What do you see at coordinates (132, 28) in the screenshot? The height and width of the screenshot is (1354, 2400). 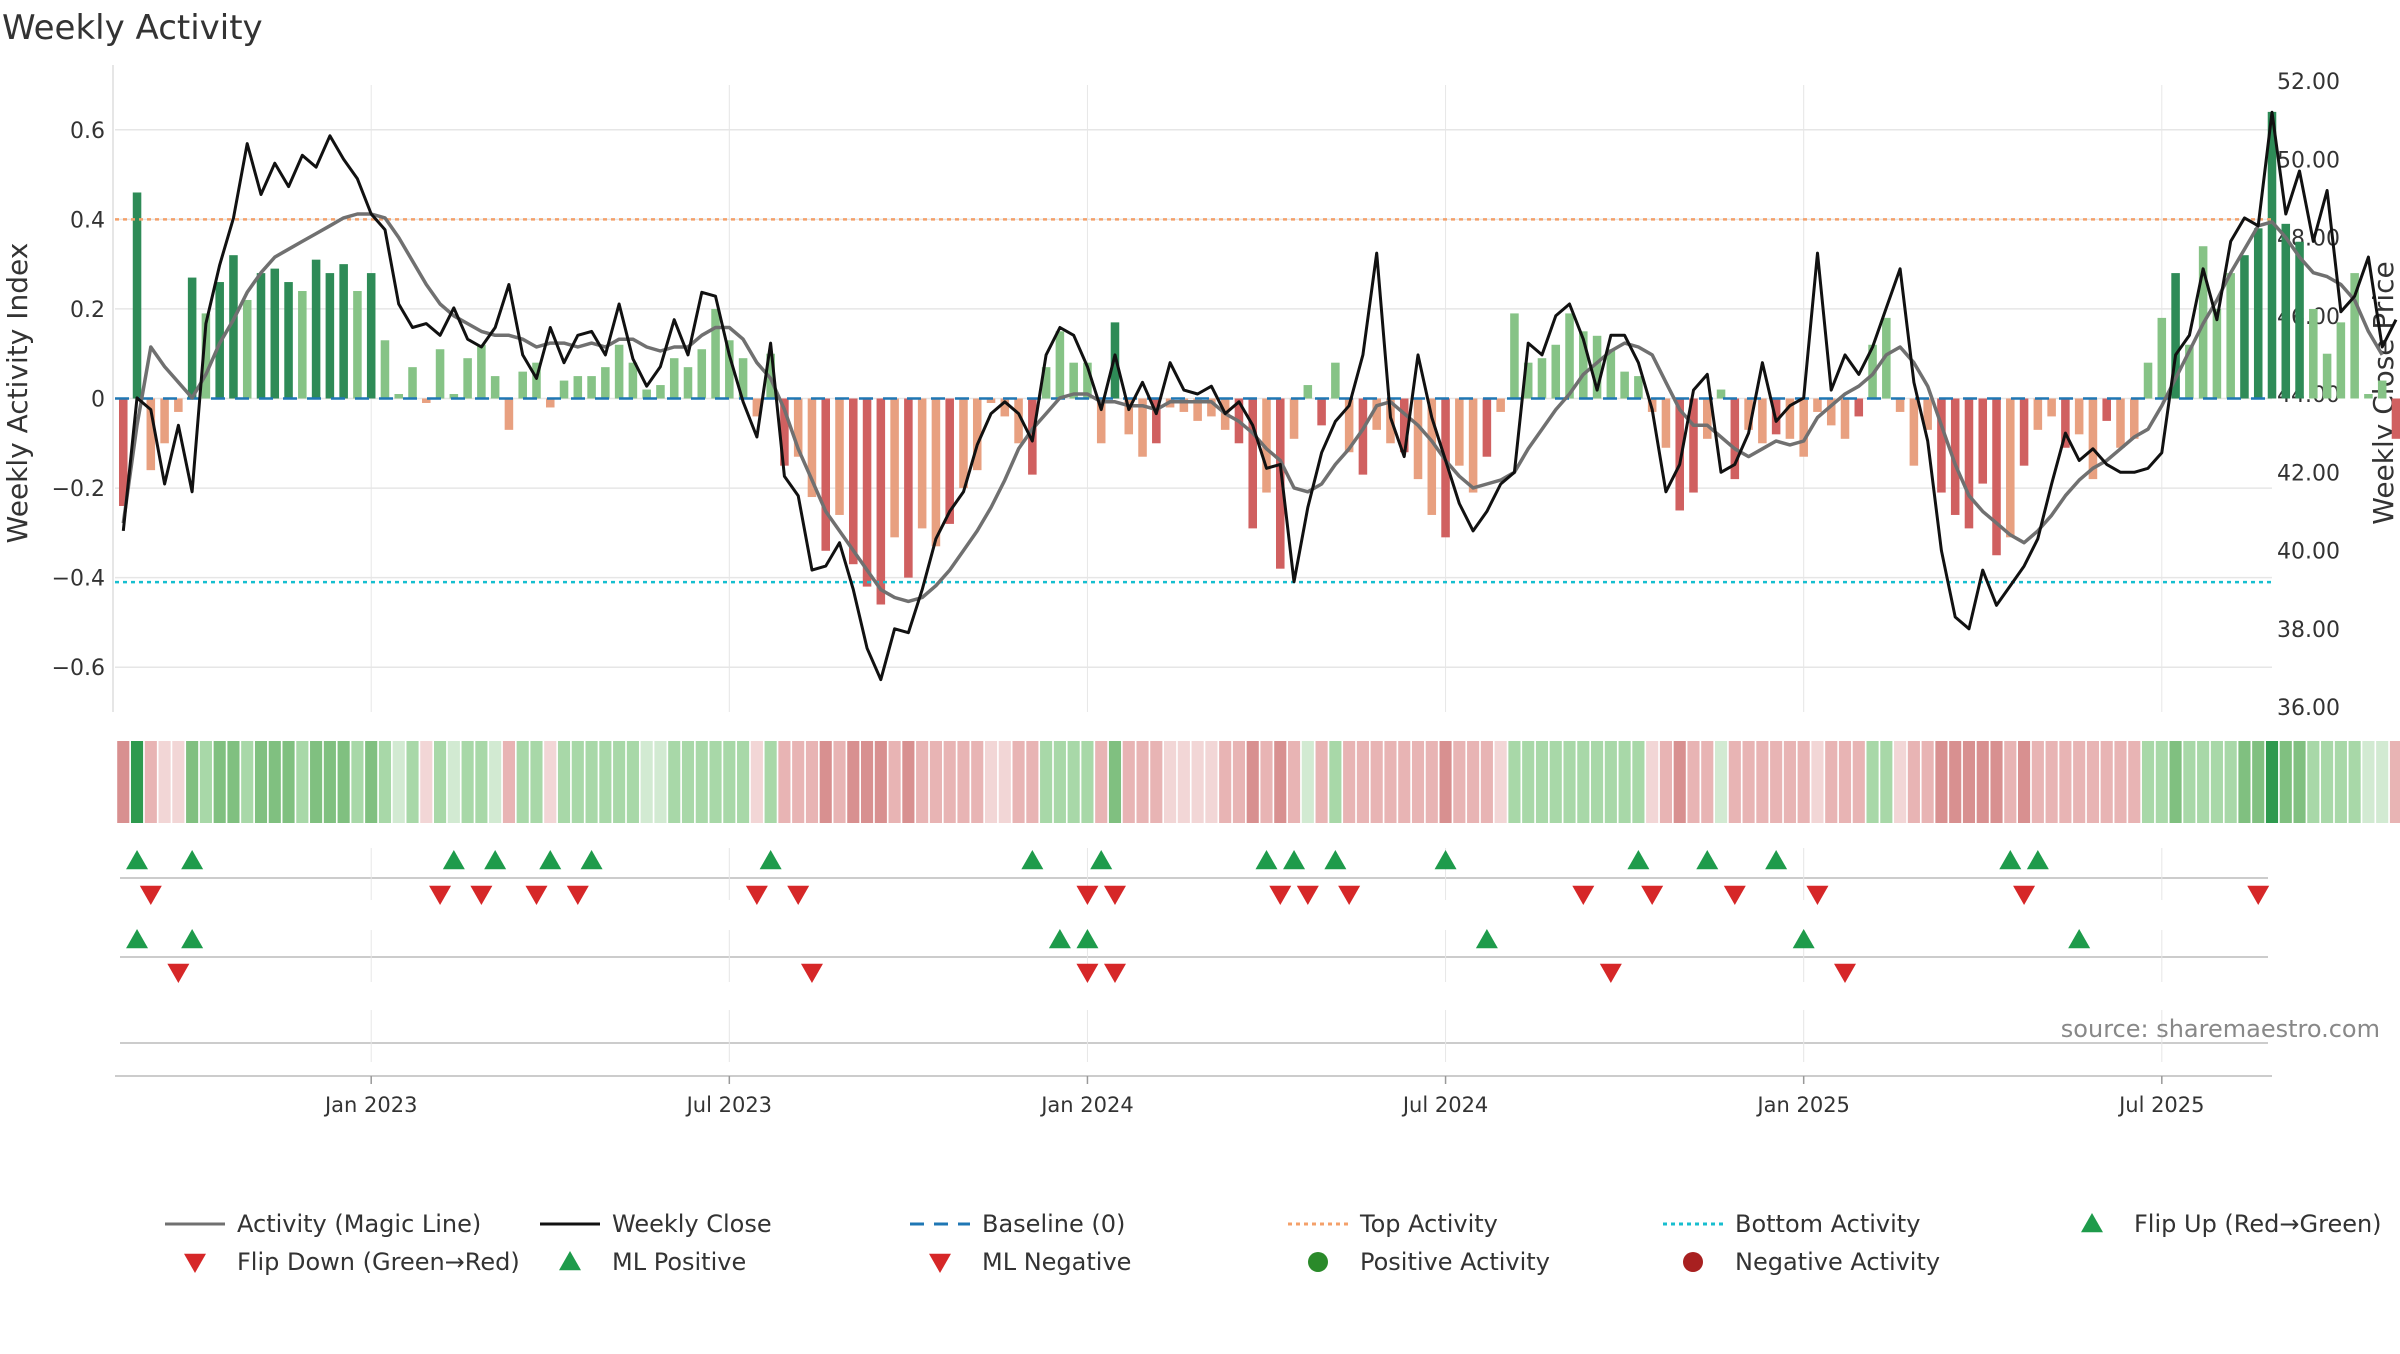 I see `chart-title: Weekly Activity` at bounding box center [132, 28].